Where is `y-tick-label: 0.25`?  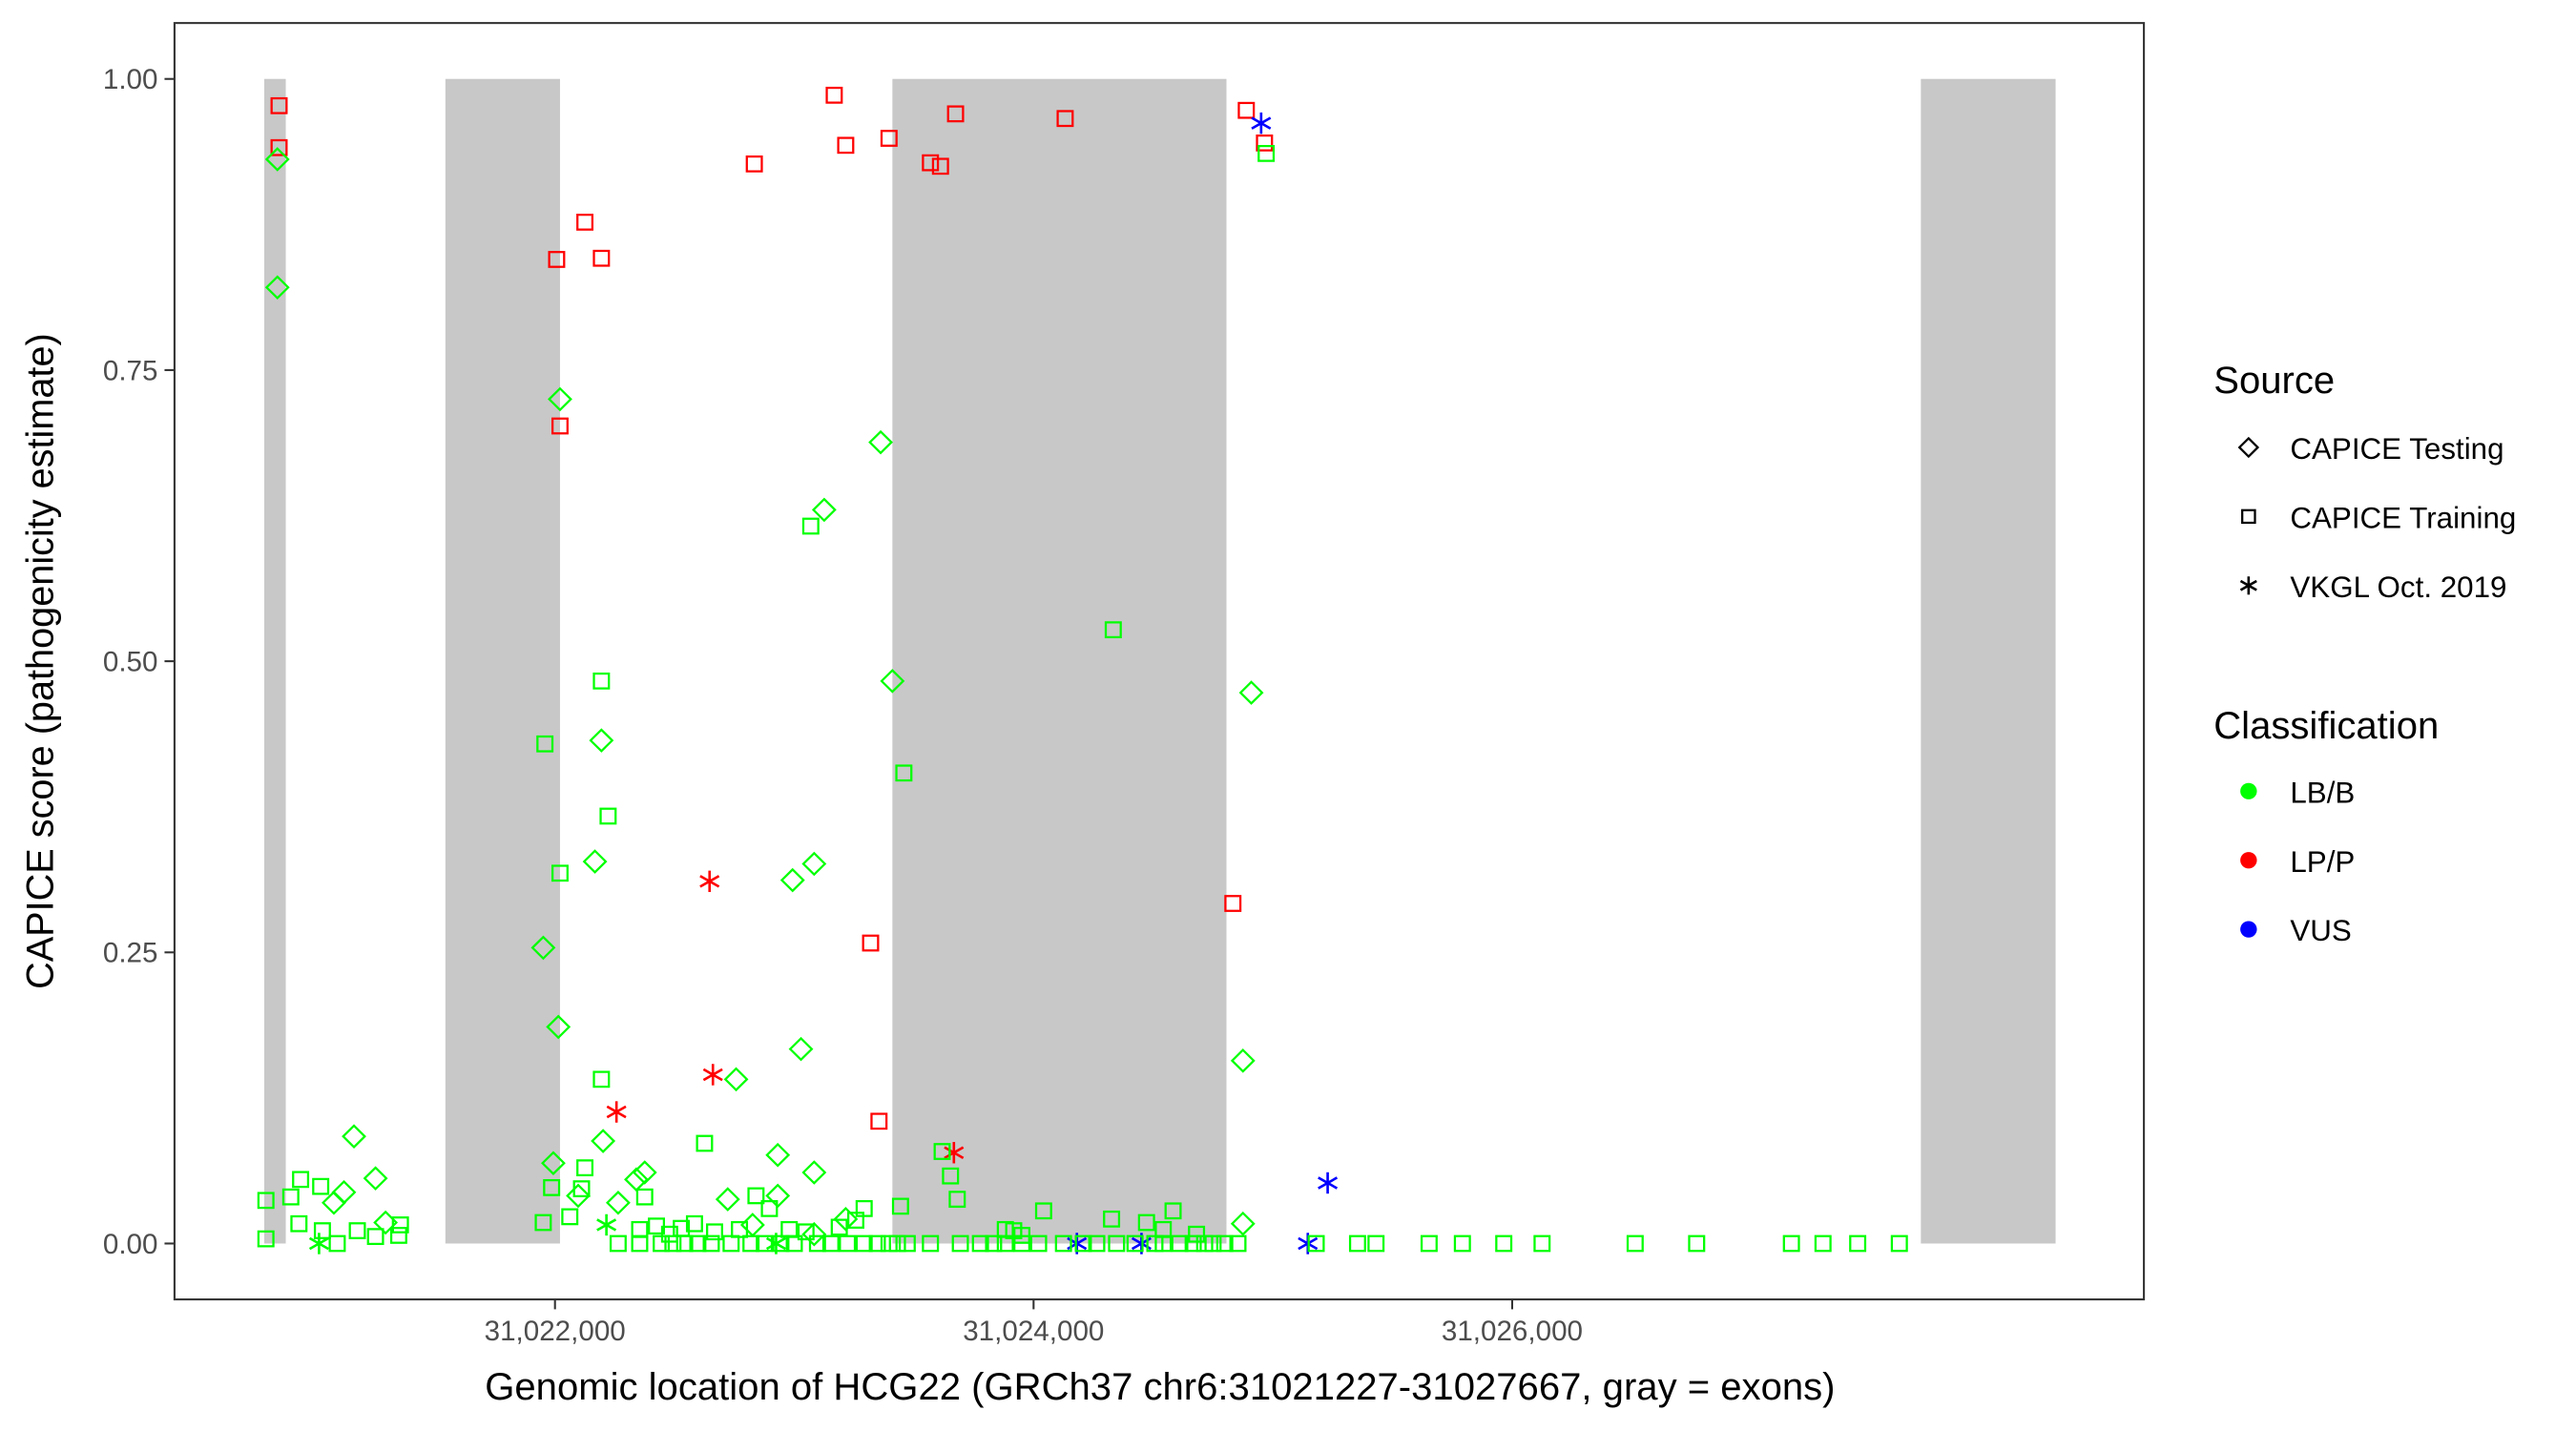 y-tick-label: 0.25 is located at coordinates (130, 953).